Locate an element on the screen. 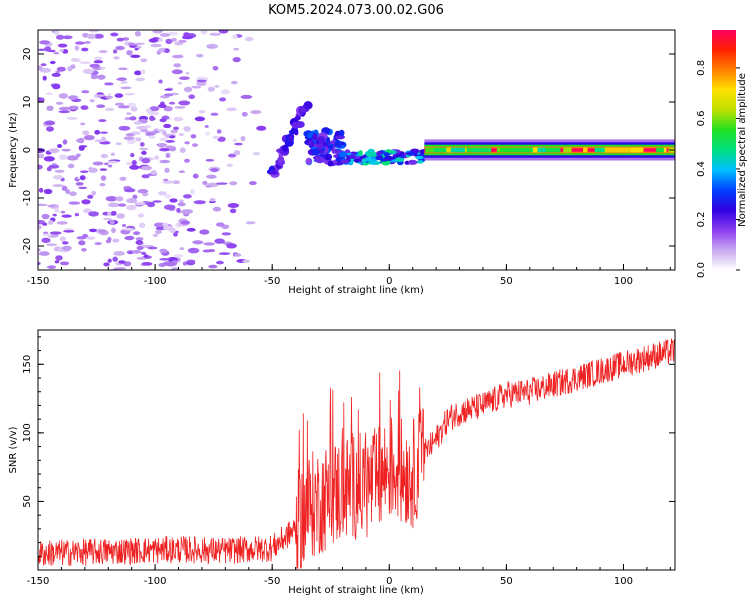 The width and height of the screenshot is (750, 600). x-tick-label: 0 is located at coordinates (389, 281).